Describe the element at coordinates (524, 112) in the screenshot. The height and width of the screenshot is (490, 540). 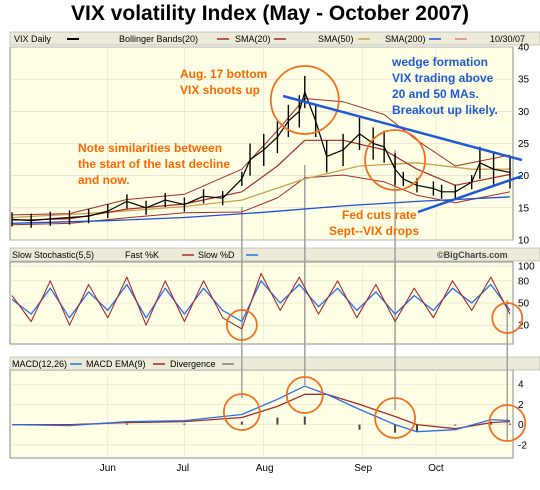
I see `price-y-tick-label: 30` at that location.